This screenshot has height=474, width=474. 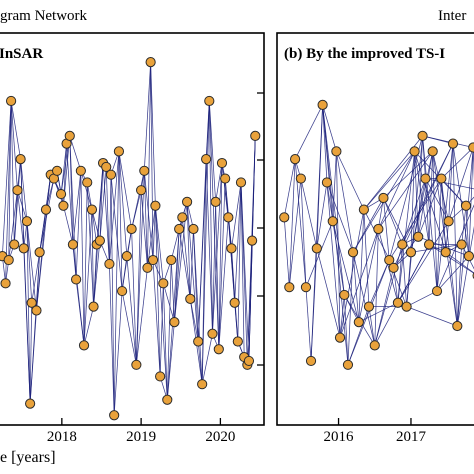 I want to click on panel-a-xtick-label: 2020, so click(x=220, y=437).